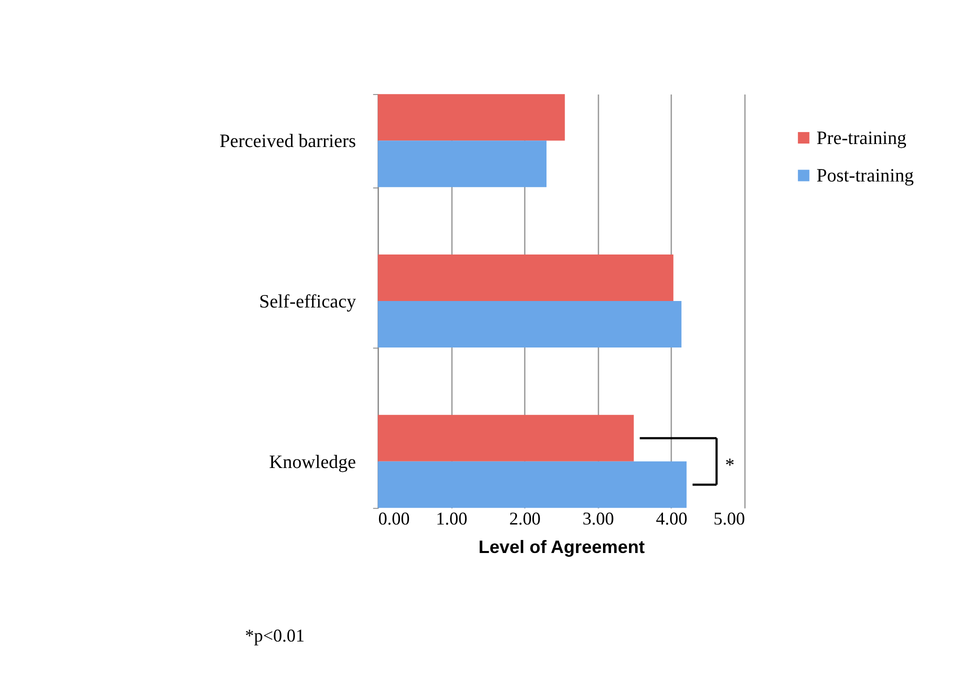  I want to click on x-tick-label: 3.00, so click(598, 518).